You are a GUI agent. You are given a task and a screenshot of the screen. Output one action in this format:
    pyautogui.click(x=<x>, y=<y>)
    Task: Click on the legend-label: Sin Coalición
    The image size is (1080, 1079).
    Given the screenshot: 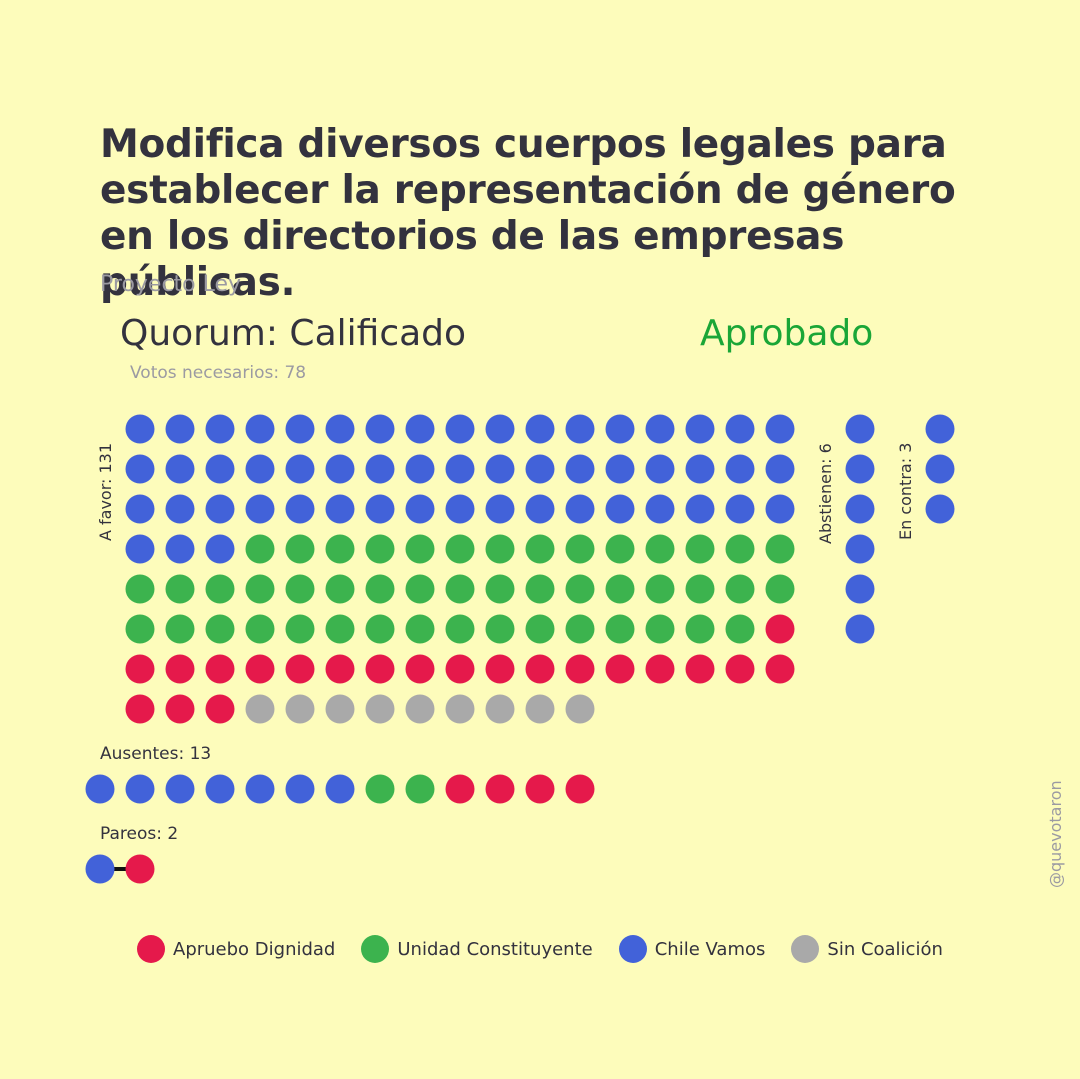 What is the action you would take?
    pyautogui.click(x=885, y=949)
    